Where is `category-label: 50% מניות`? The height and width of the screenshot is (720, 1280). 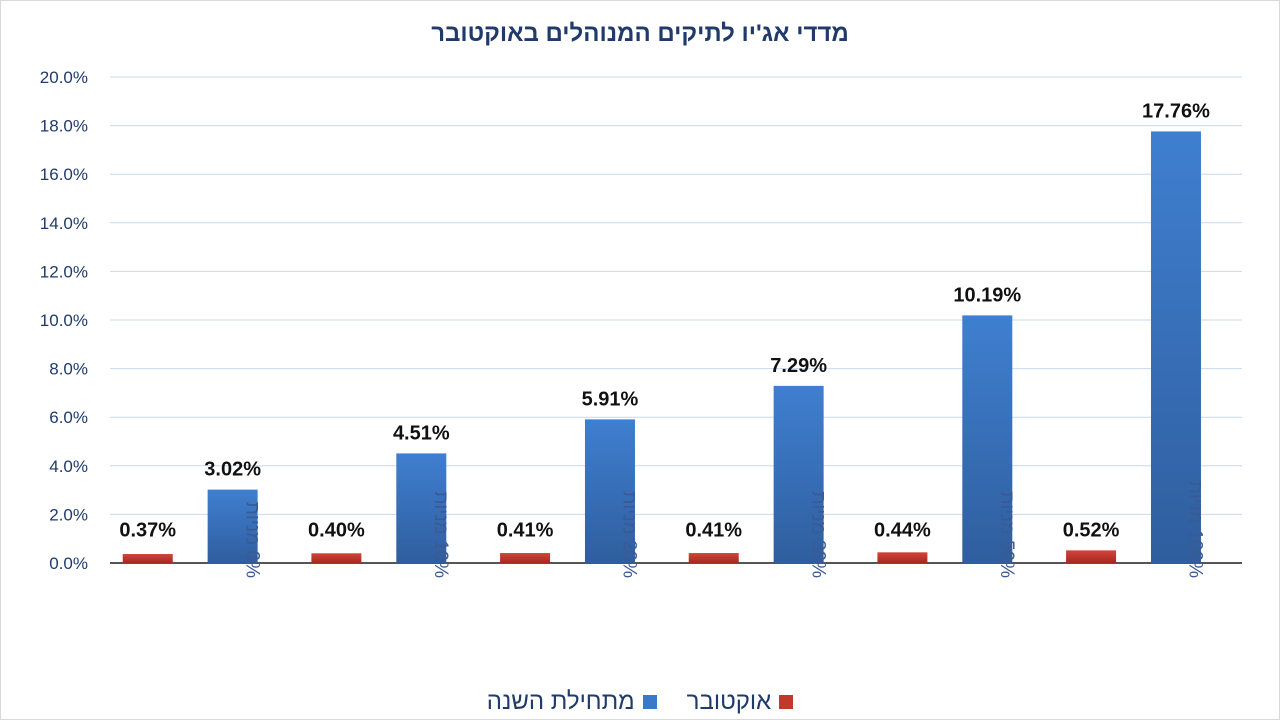
category-label: 50% מניות is located at coordinates (1006, 534).